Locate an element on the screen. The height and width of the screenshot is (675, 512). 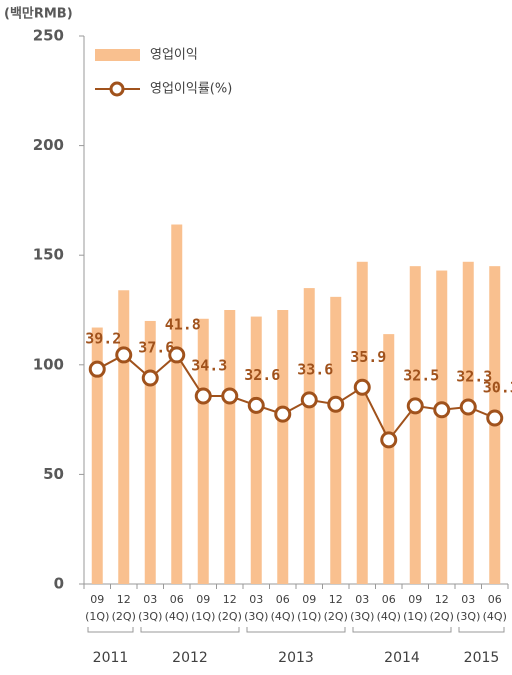
value-label: 32.3 is located at coordinates (474, 376).